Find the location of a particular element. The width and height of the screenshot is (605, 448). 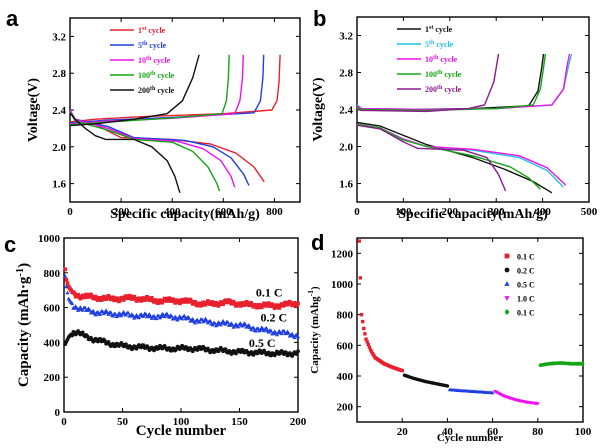

x-tick-label: 200 is located at coordinates (121, 212).